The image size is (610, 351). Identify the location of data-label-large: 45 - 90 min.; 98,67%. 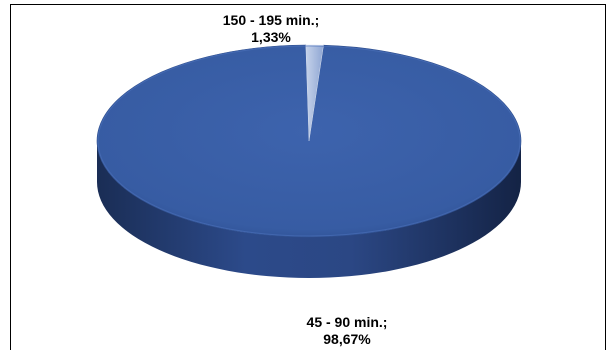
(347, 330).